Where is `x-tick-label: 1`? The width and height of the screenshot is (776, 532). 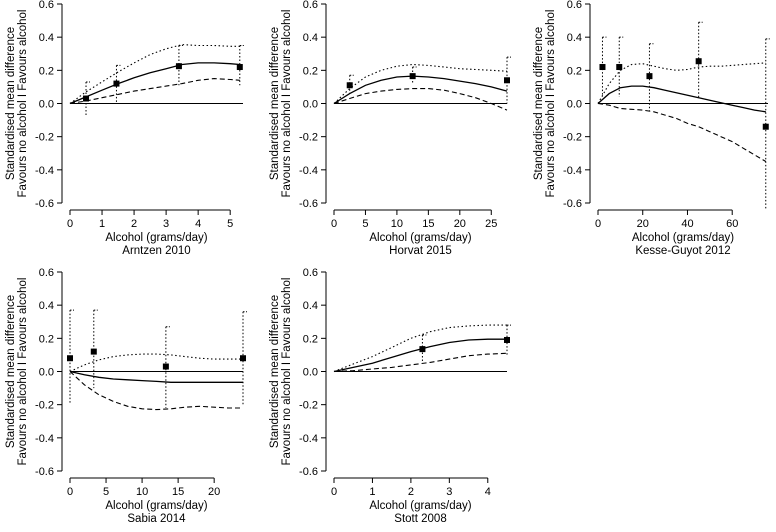 x-tick-label: 1 is located at coordinates (102, 224).